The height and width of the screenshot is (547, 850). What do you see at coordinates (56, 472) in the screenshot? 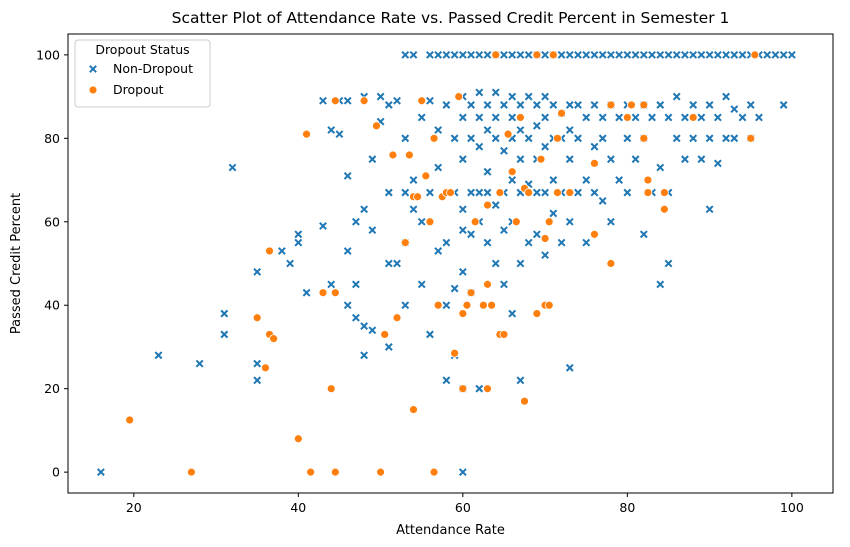
I see `y-tick-label: 0` at bounding box center [56, 472].